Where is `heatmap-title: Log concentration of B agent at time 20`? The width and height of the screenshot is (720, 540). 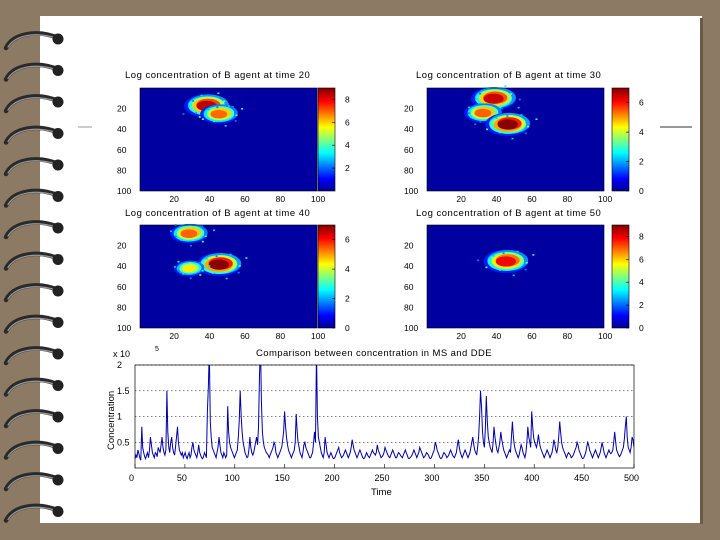 heatmap-title: Log concentration of B agent at time 20 is located at coordinates (217, 75).